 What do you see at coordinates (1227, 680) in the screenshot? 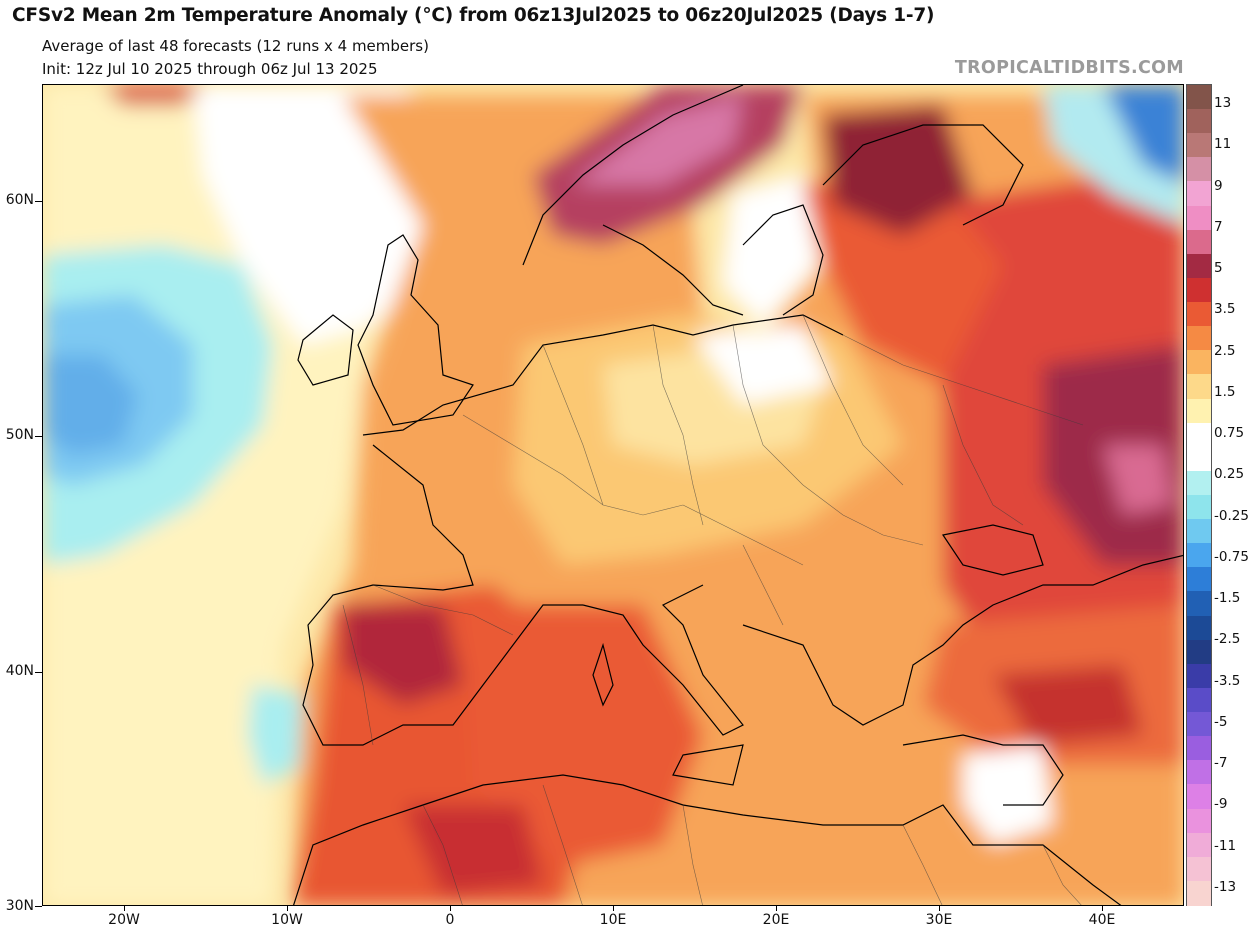
I see `colorbar-label: -3.5` at bounding box center [1227, 680].